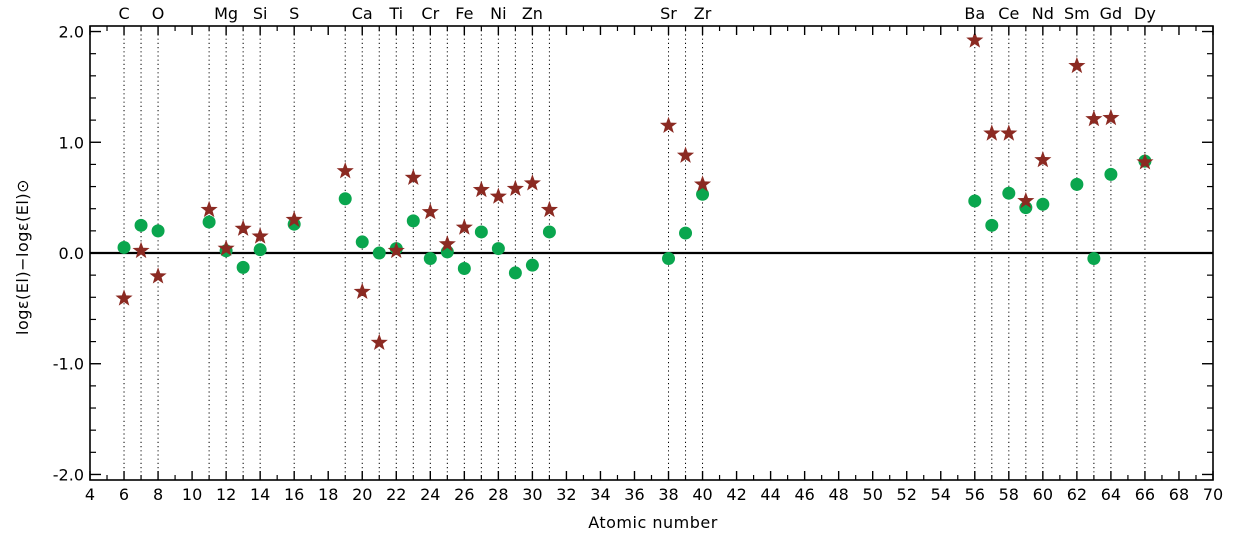 The image size is (1238, 539). I want to click on star-marker-z13, so click(243, 227).